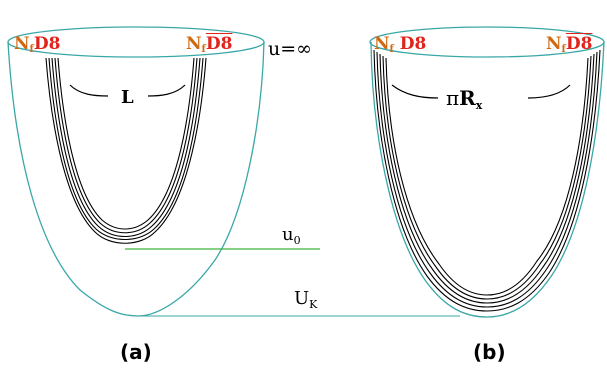  I want to click on panel-b-right-nf: Nf, so click(556, 44).